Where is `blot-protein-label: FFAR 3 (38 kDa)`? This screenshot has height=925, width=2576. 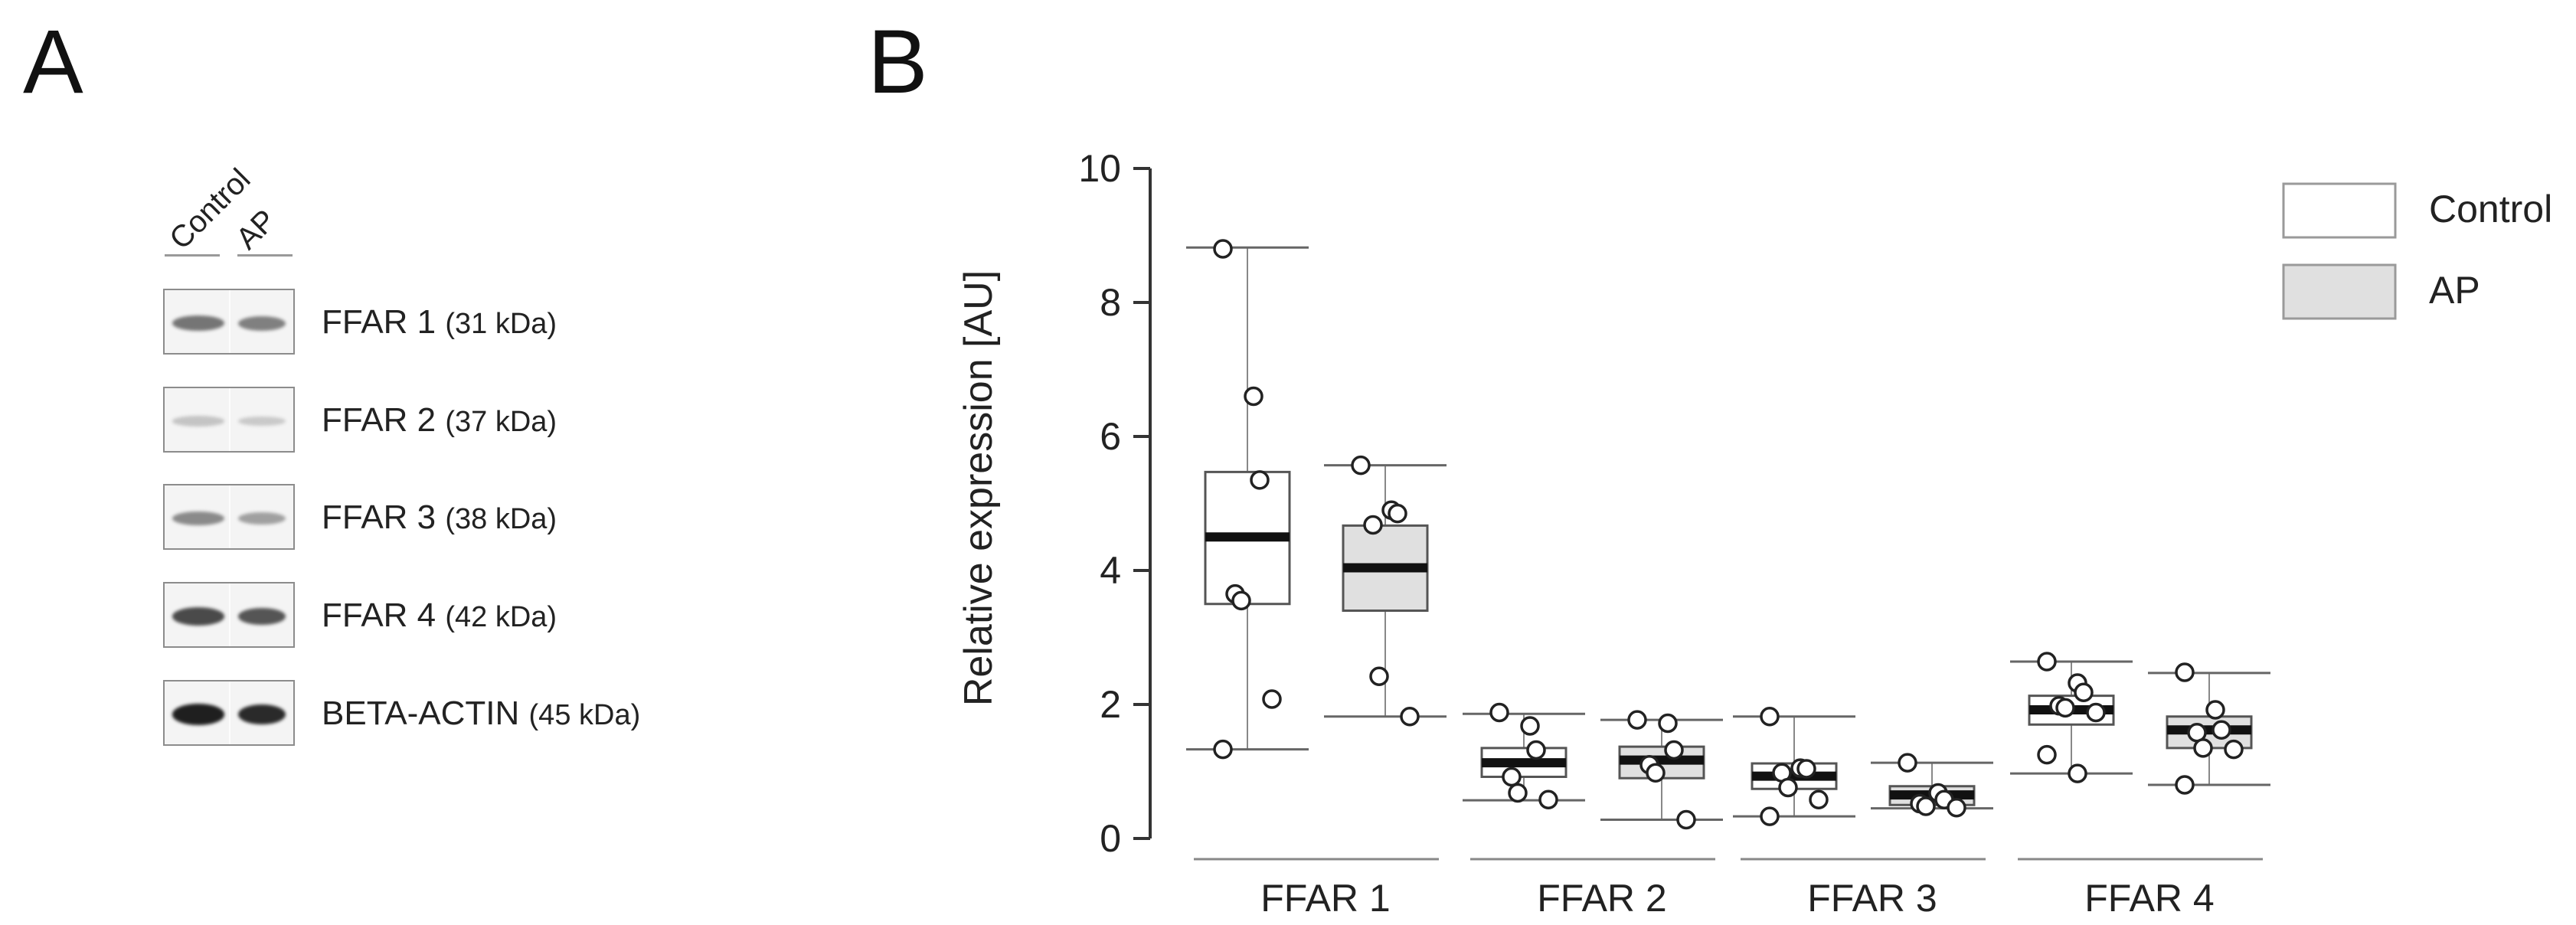 blot-protein-label: FFAR 3 (38 kDa) is located at coordinates (439, 517).